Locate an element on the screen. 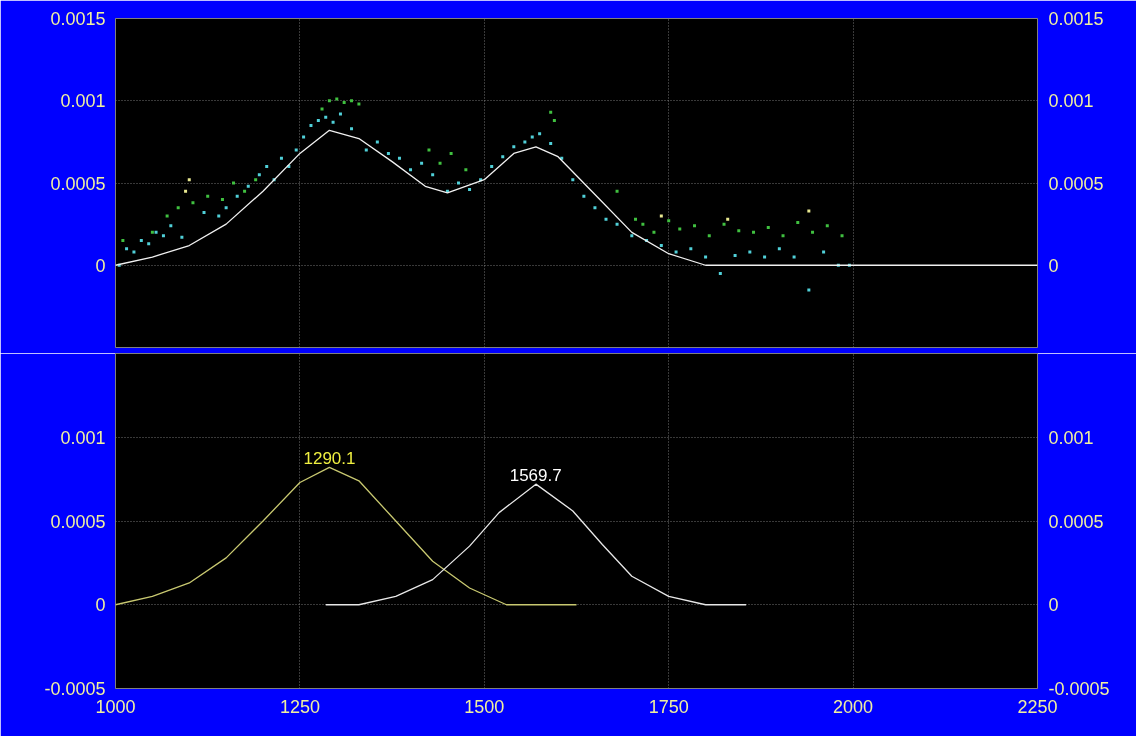 The height and width of the screenshot is (738, 1136). x-tick-label: 1250 is located at coordinates (299, 706).